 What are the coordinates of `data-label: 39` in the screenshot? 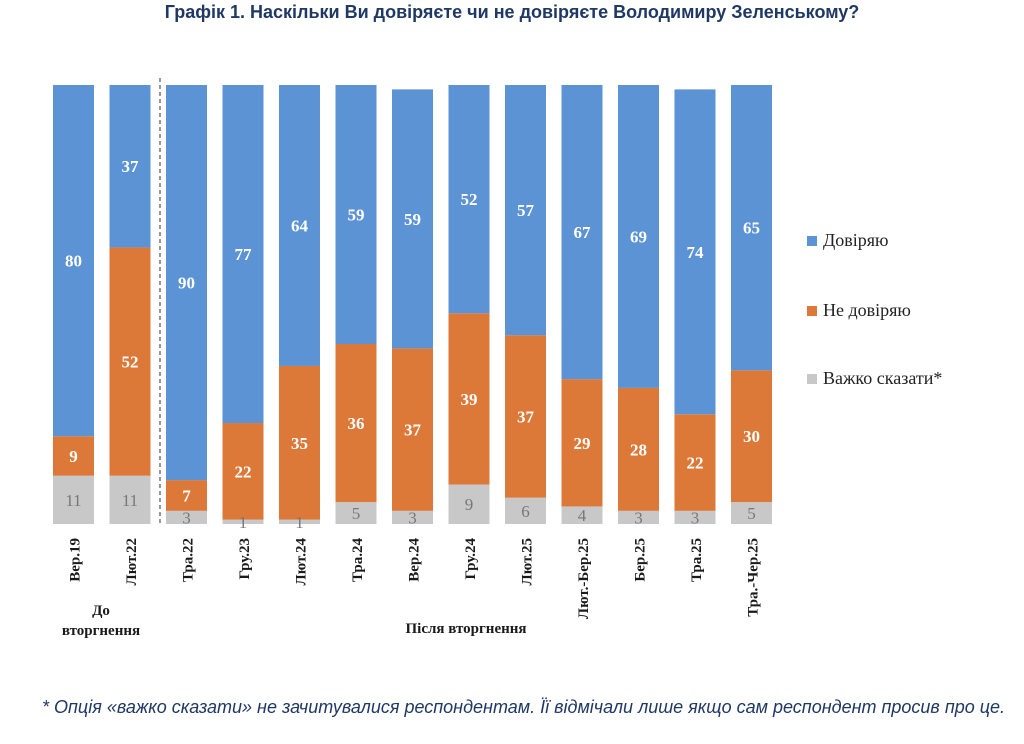 It's located at (469, 399).